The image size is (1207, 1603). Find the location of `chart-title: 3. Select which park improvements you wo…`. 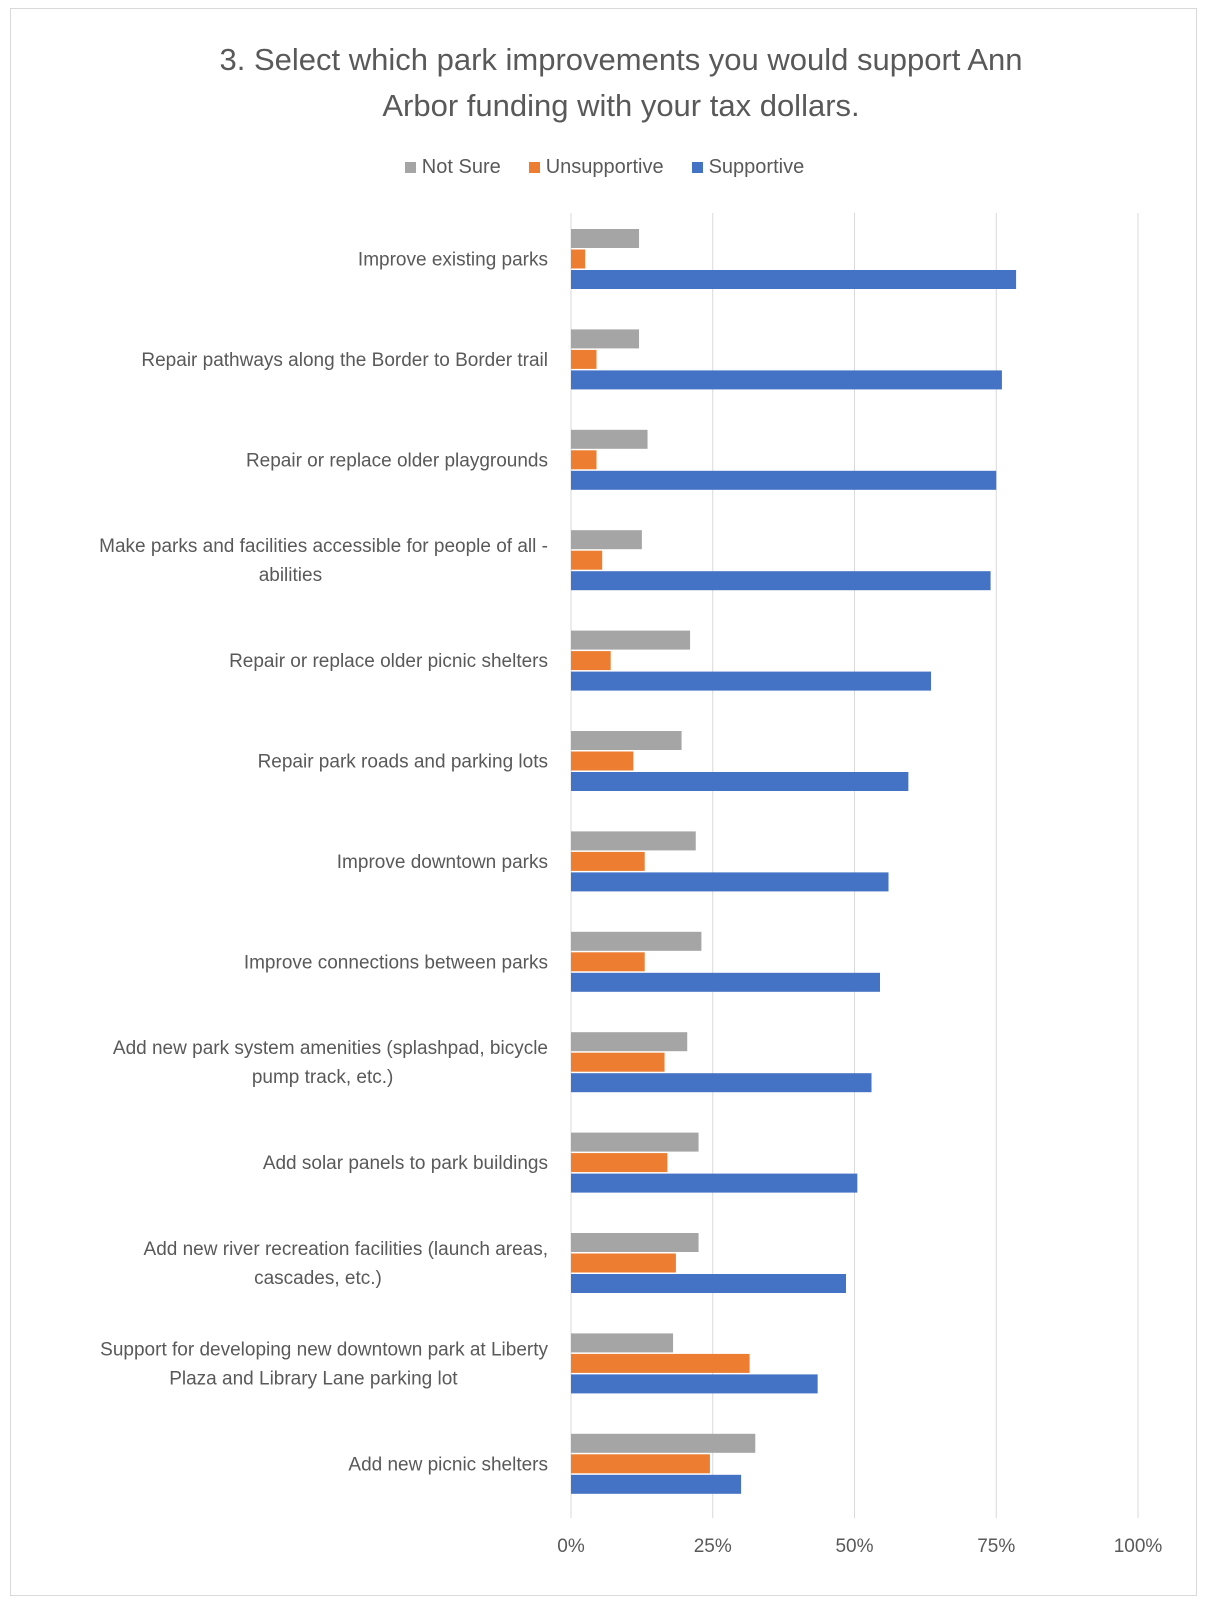

chart-title: 3. Select which park improvements you wo… is located at coordinates (621, 83).